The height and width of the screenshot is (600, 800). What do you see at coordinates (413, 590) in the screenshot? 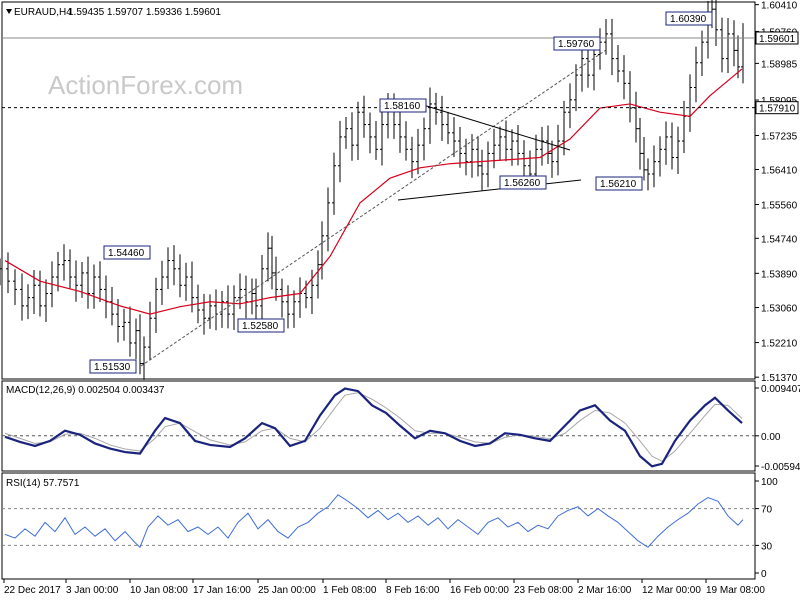
I see `time-tick-label: 8 Feb 16:00` at bounding box center [413, 590].